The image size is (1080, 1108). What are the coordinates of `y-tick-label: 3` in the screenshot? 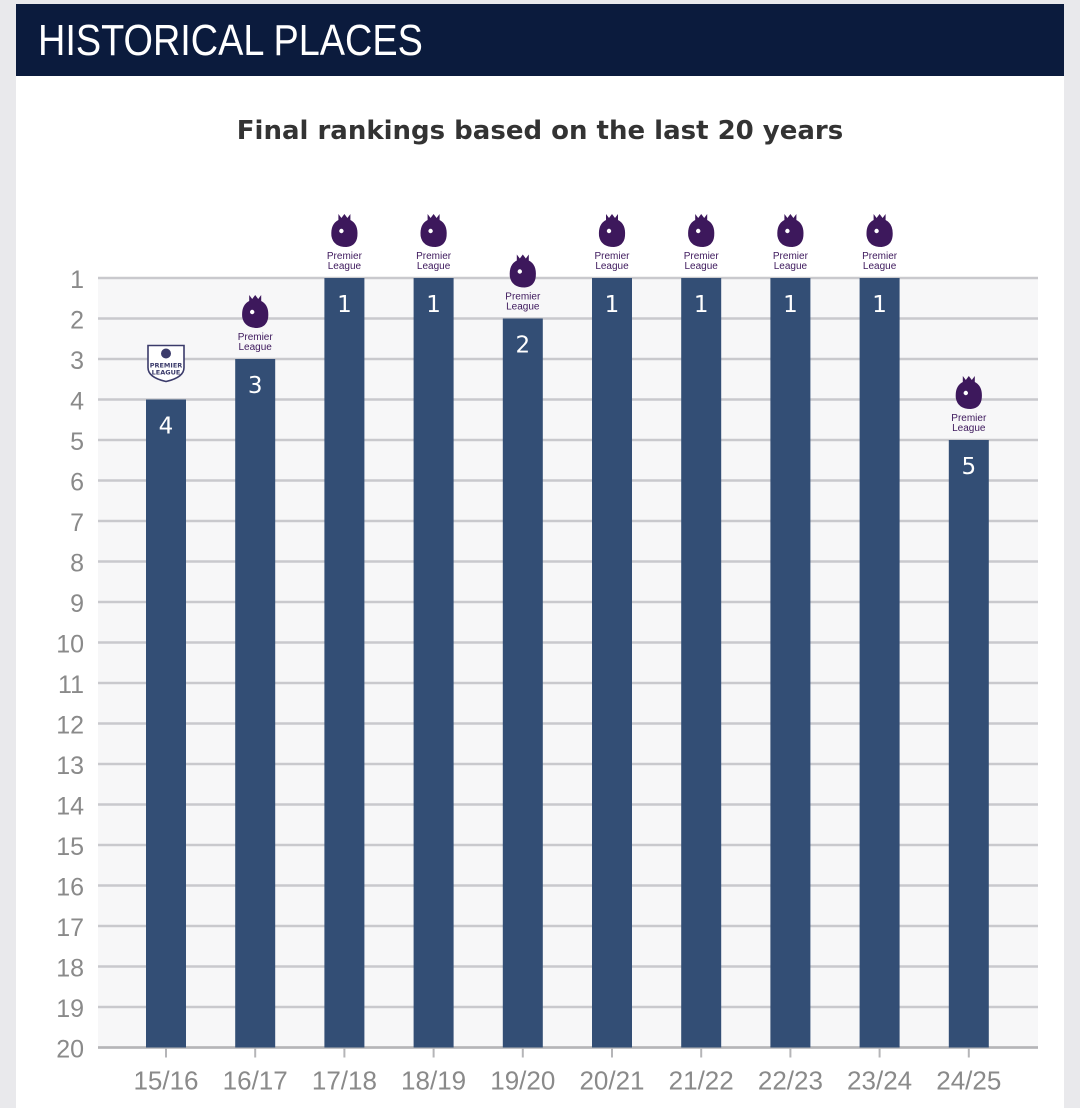 It's located at (77, 361).